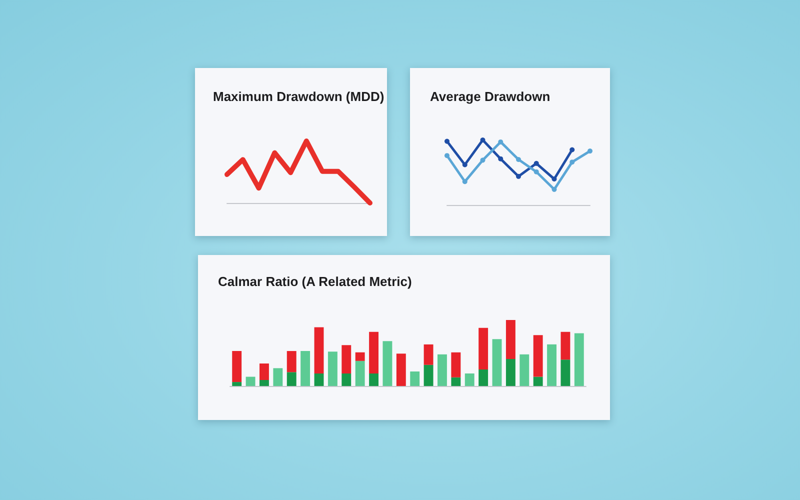  What do you see at coordinates (315, 281) in the screenshot?
I see `chart-title: Calmar Ratio (A Related Metric)` at bounding box center [315, 281].